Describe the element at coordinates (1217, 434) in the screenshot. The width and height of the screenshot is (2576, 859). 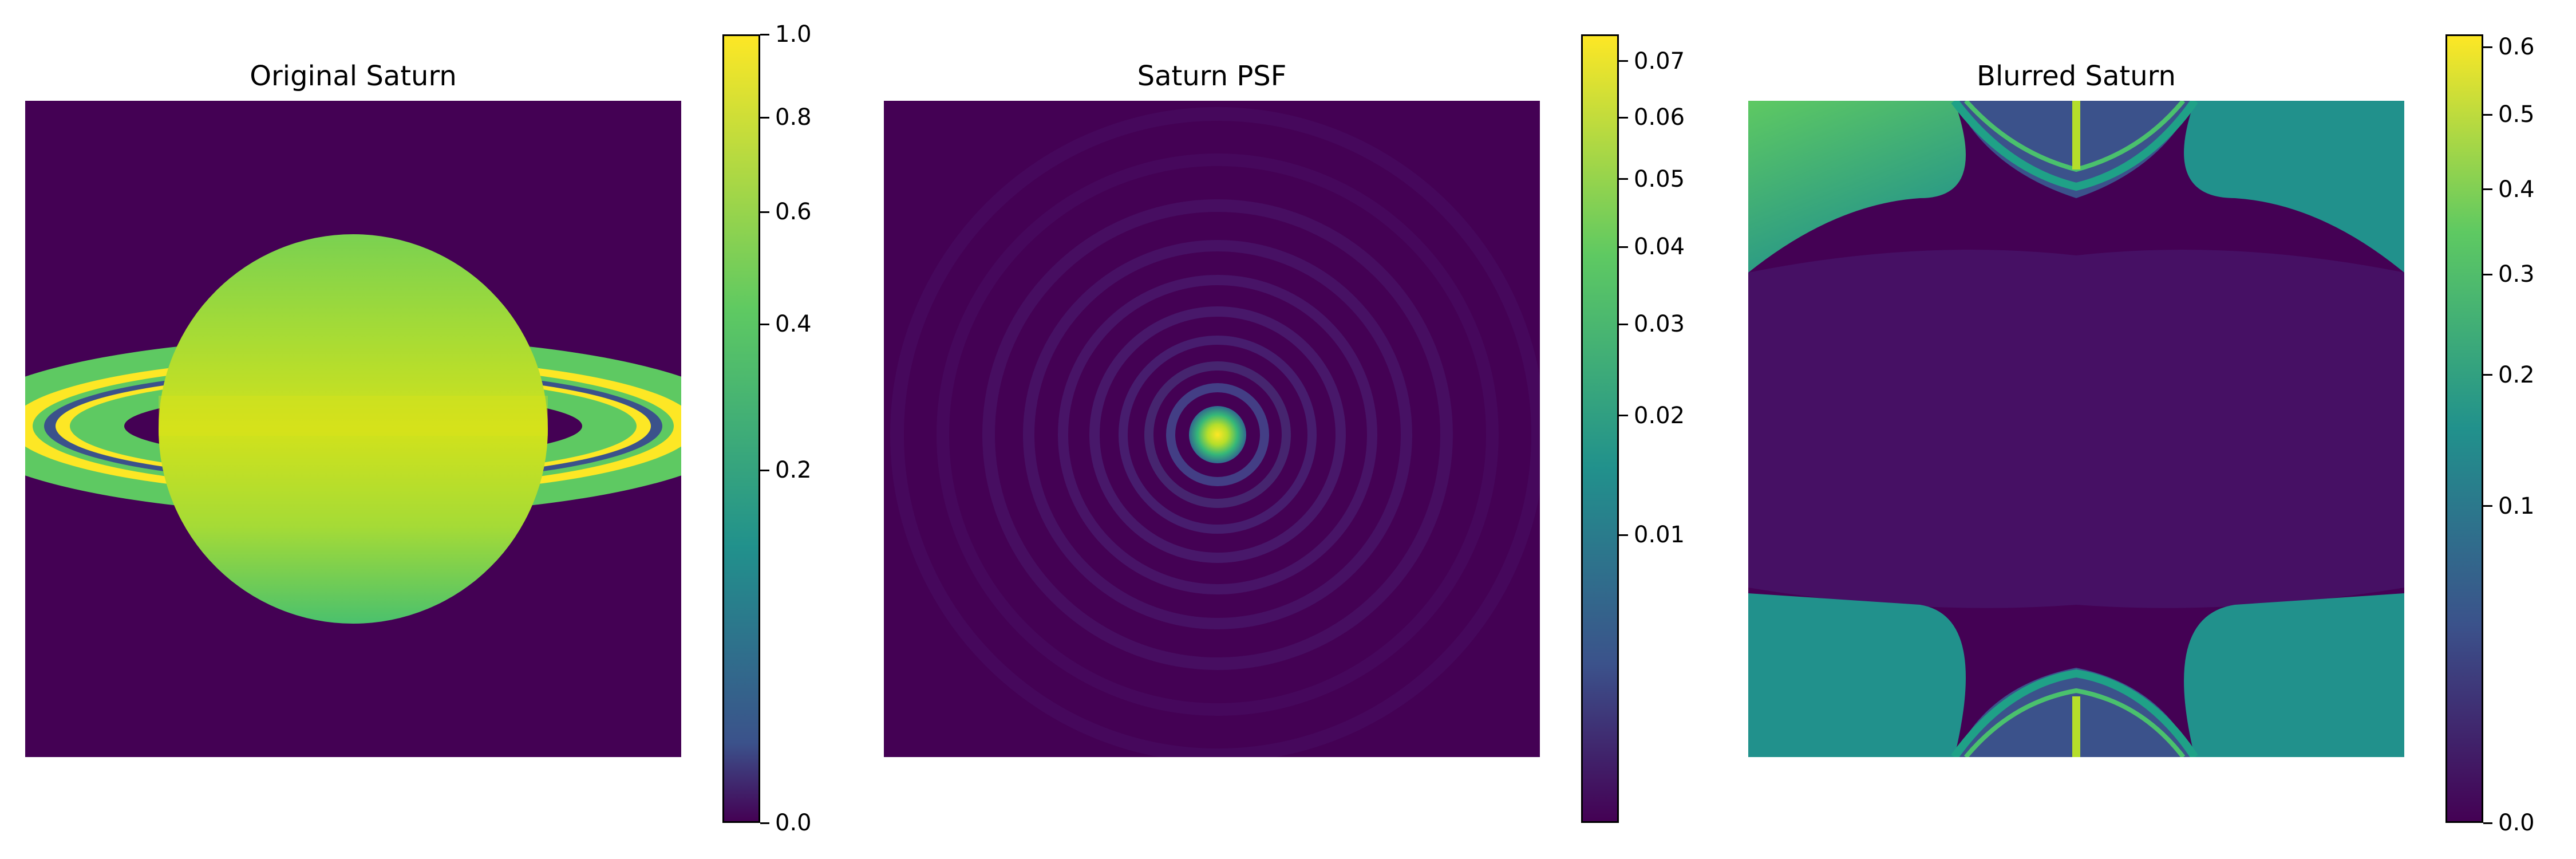
I see `psf-peak` at that location.